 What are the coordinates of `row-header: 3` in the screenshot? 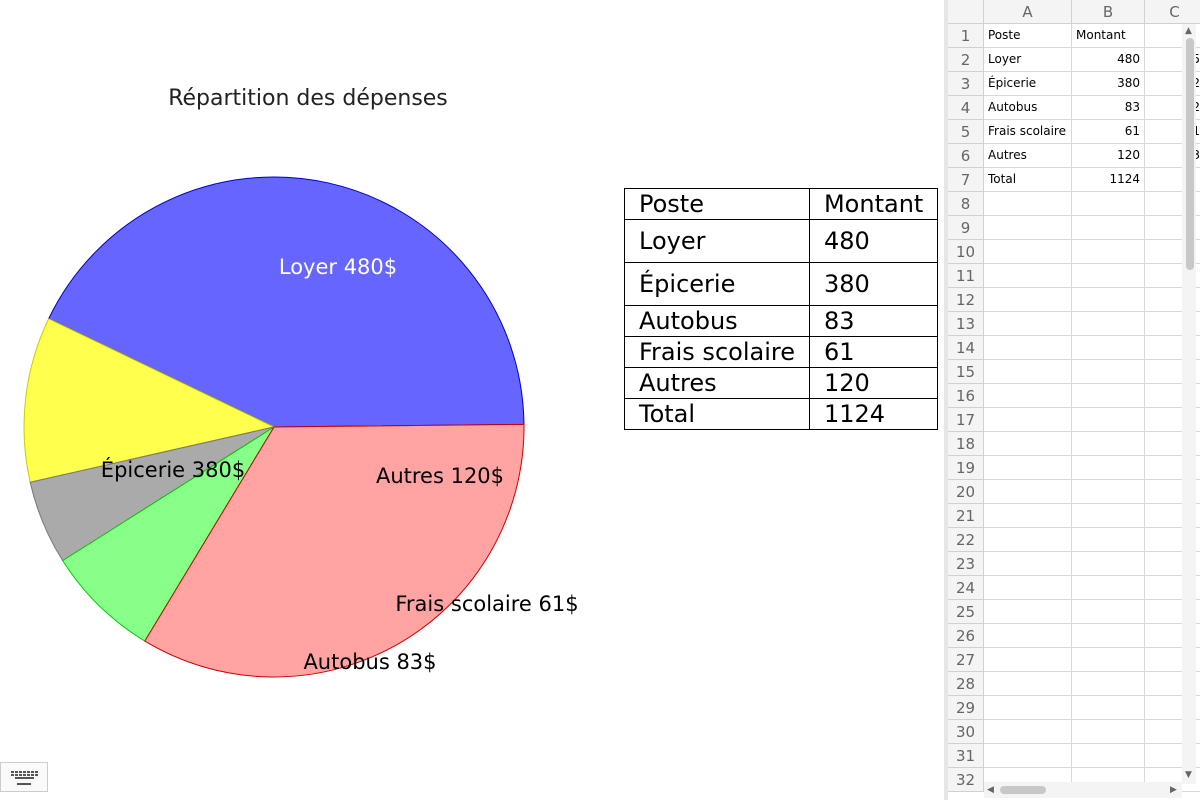 It's located at (966, 84).